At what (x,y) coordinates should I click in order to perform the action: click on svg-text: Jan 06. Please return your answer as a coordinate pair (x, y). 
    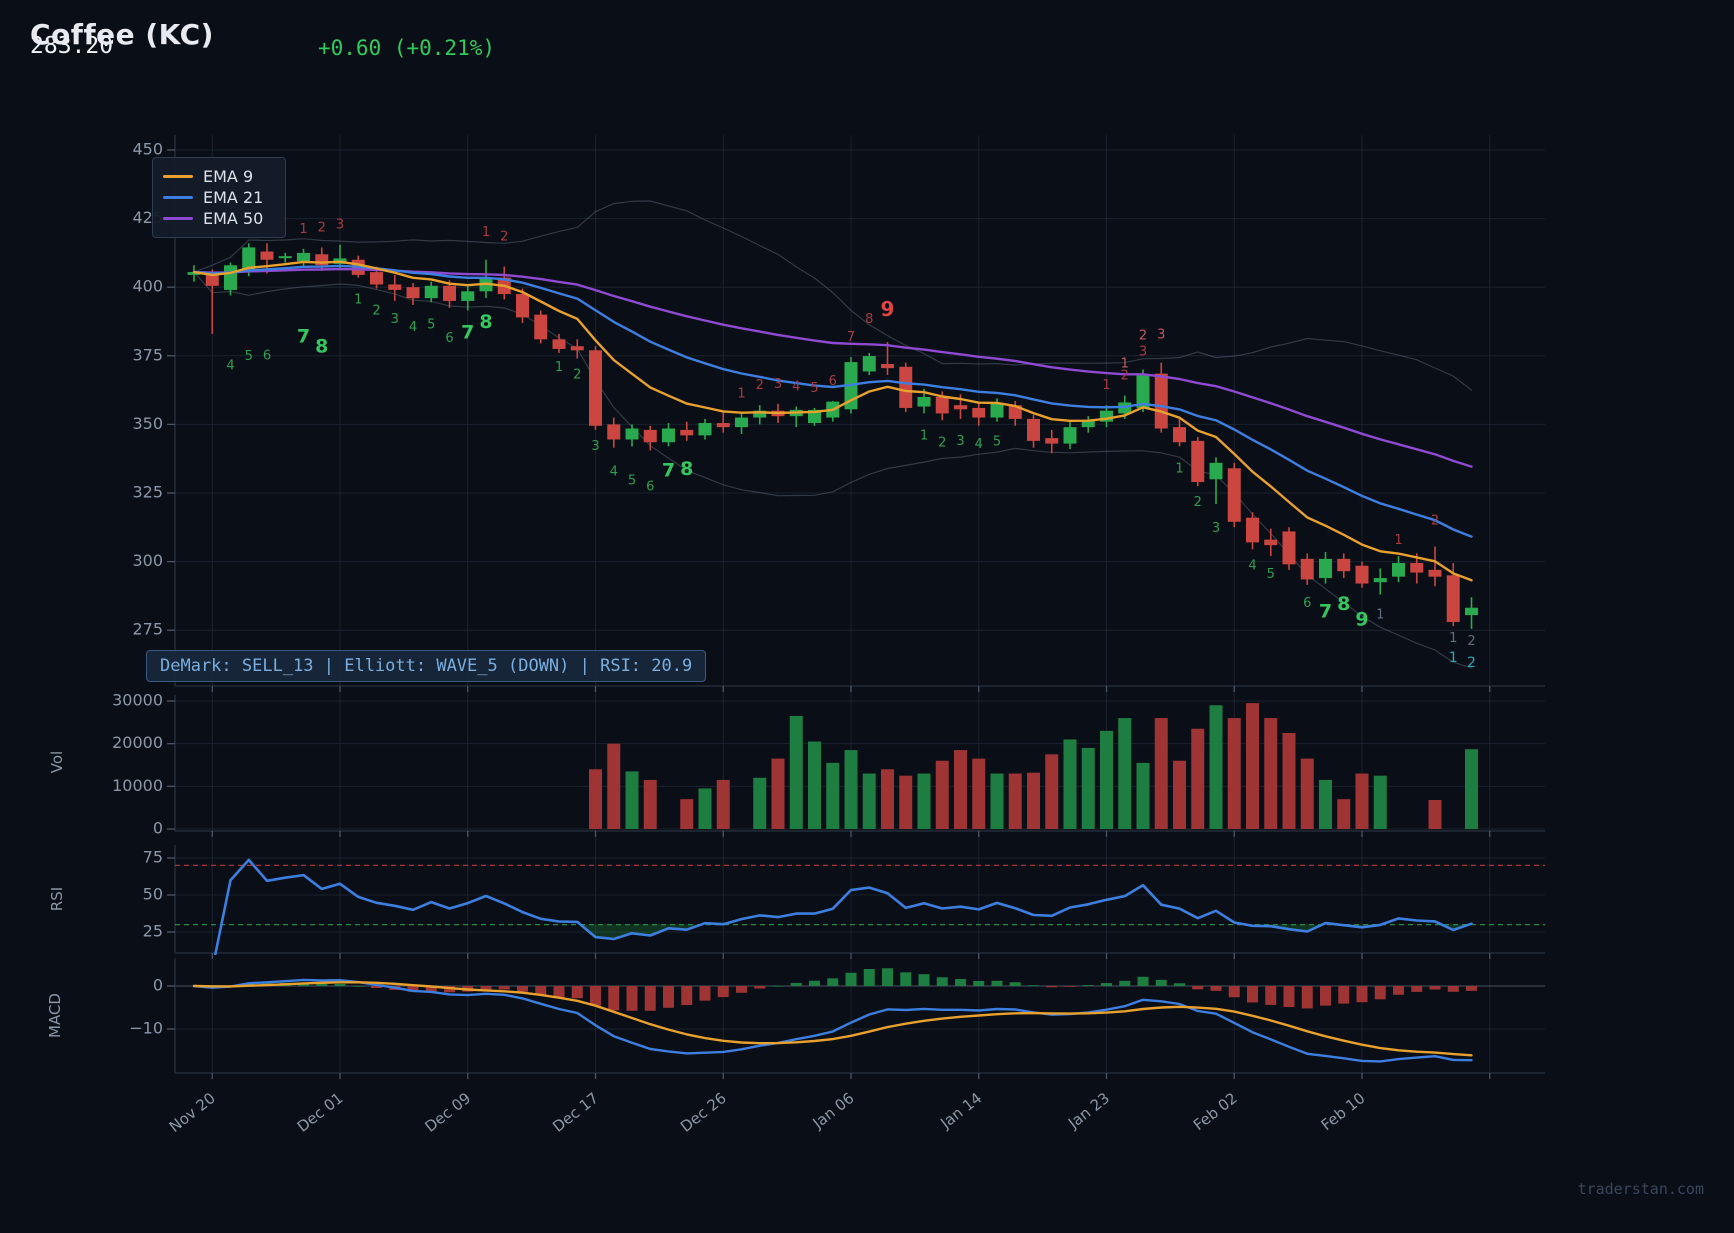
    Looking at the image, I should click on (833, 1111).